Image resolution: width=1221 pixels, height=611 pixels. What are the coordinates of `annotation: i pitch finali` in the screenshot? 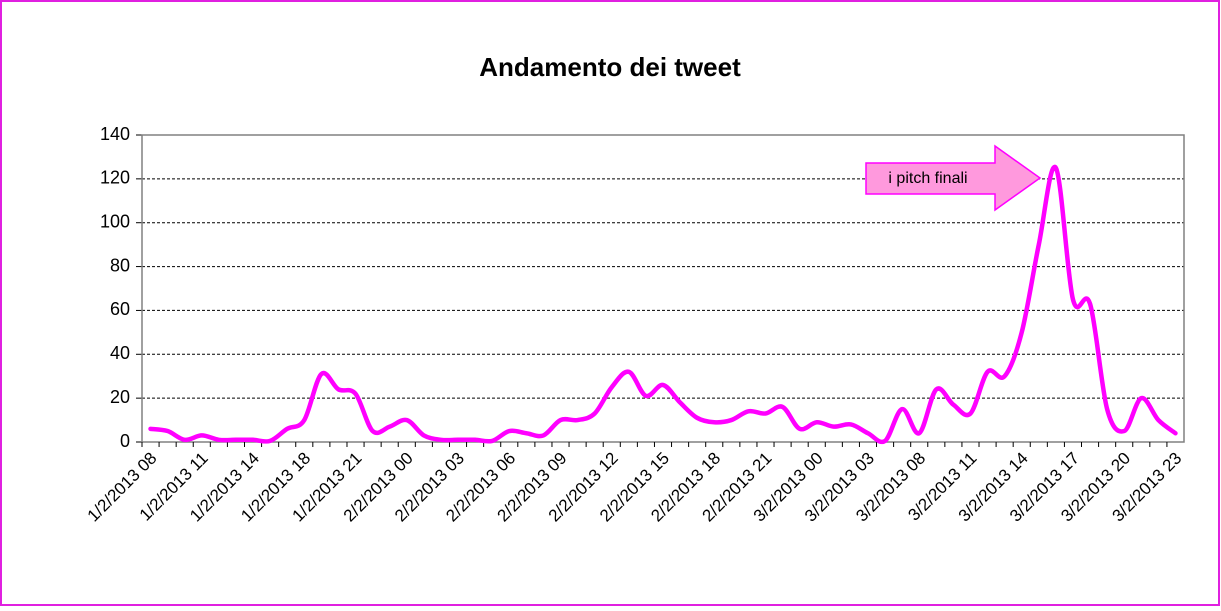 It's located at (953, 178).